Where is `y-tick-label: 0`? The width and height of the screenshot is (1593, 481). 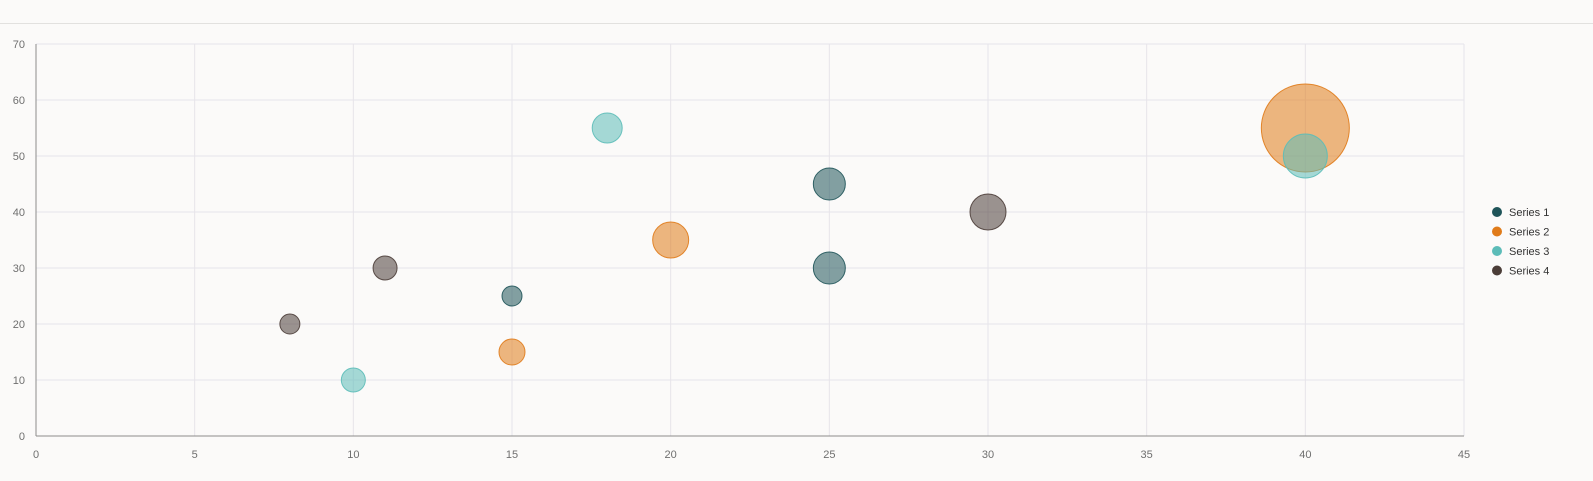 y-tick-label: 0 is located at coordinates (22, 437).